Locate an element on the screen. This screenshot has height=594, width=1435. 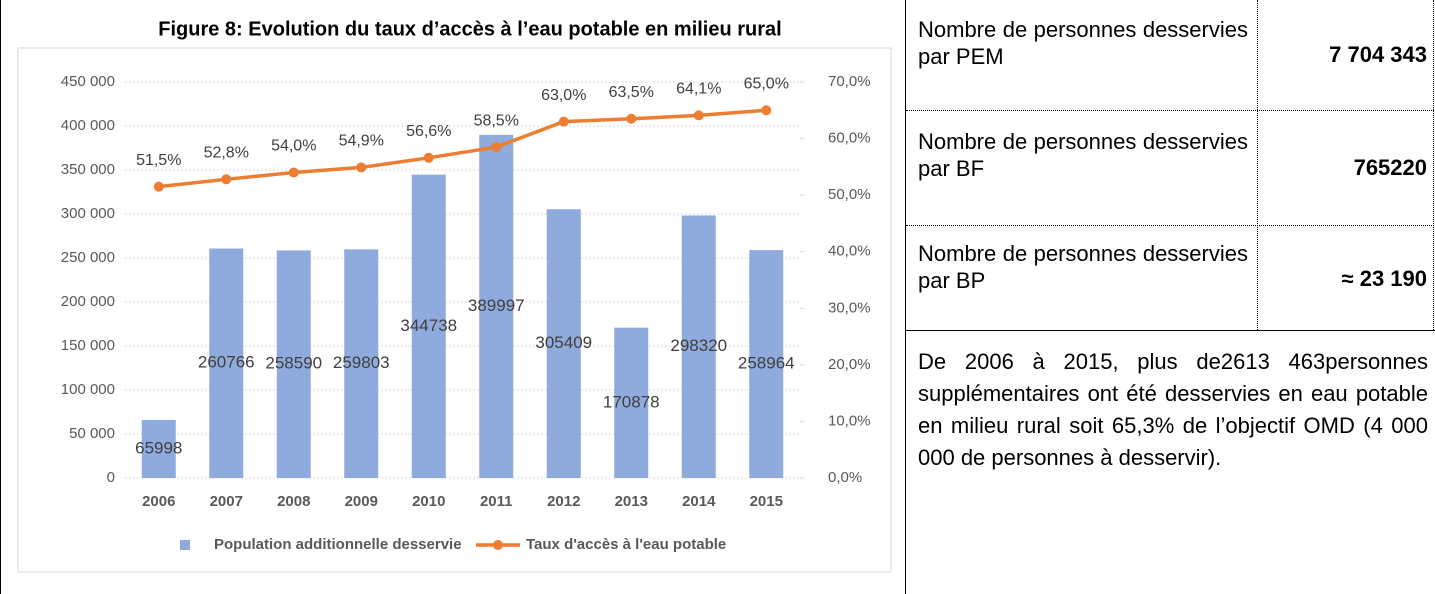
line-value-label: 65,0% is located at coordinates (766, 84).